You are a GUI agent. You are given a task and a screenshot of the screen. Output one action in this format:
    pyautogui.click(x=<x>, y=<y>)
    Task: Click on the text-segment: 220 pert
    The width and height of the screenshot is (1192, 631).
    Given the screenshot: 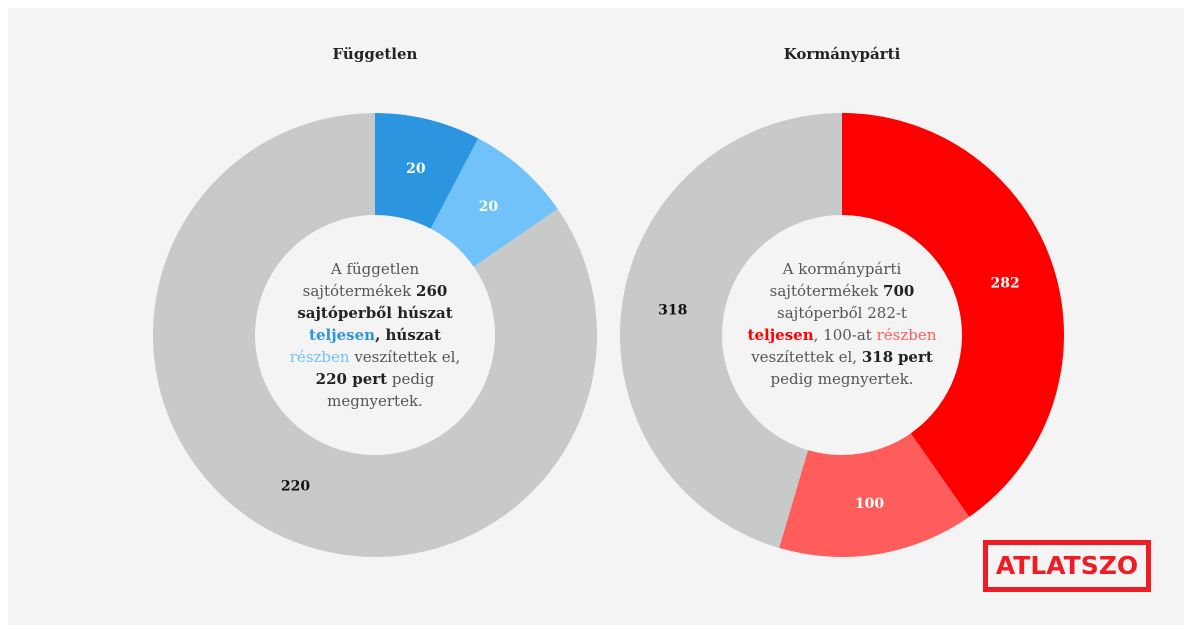 What is the action you would take?
    pyautogui.click(x=351, y=379)
    